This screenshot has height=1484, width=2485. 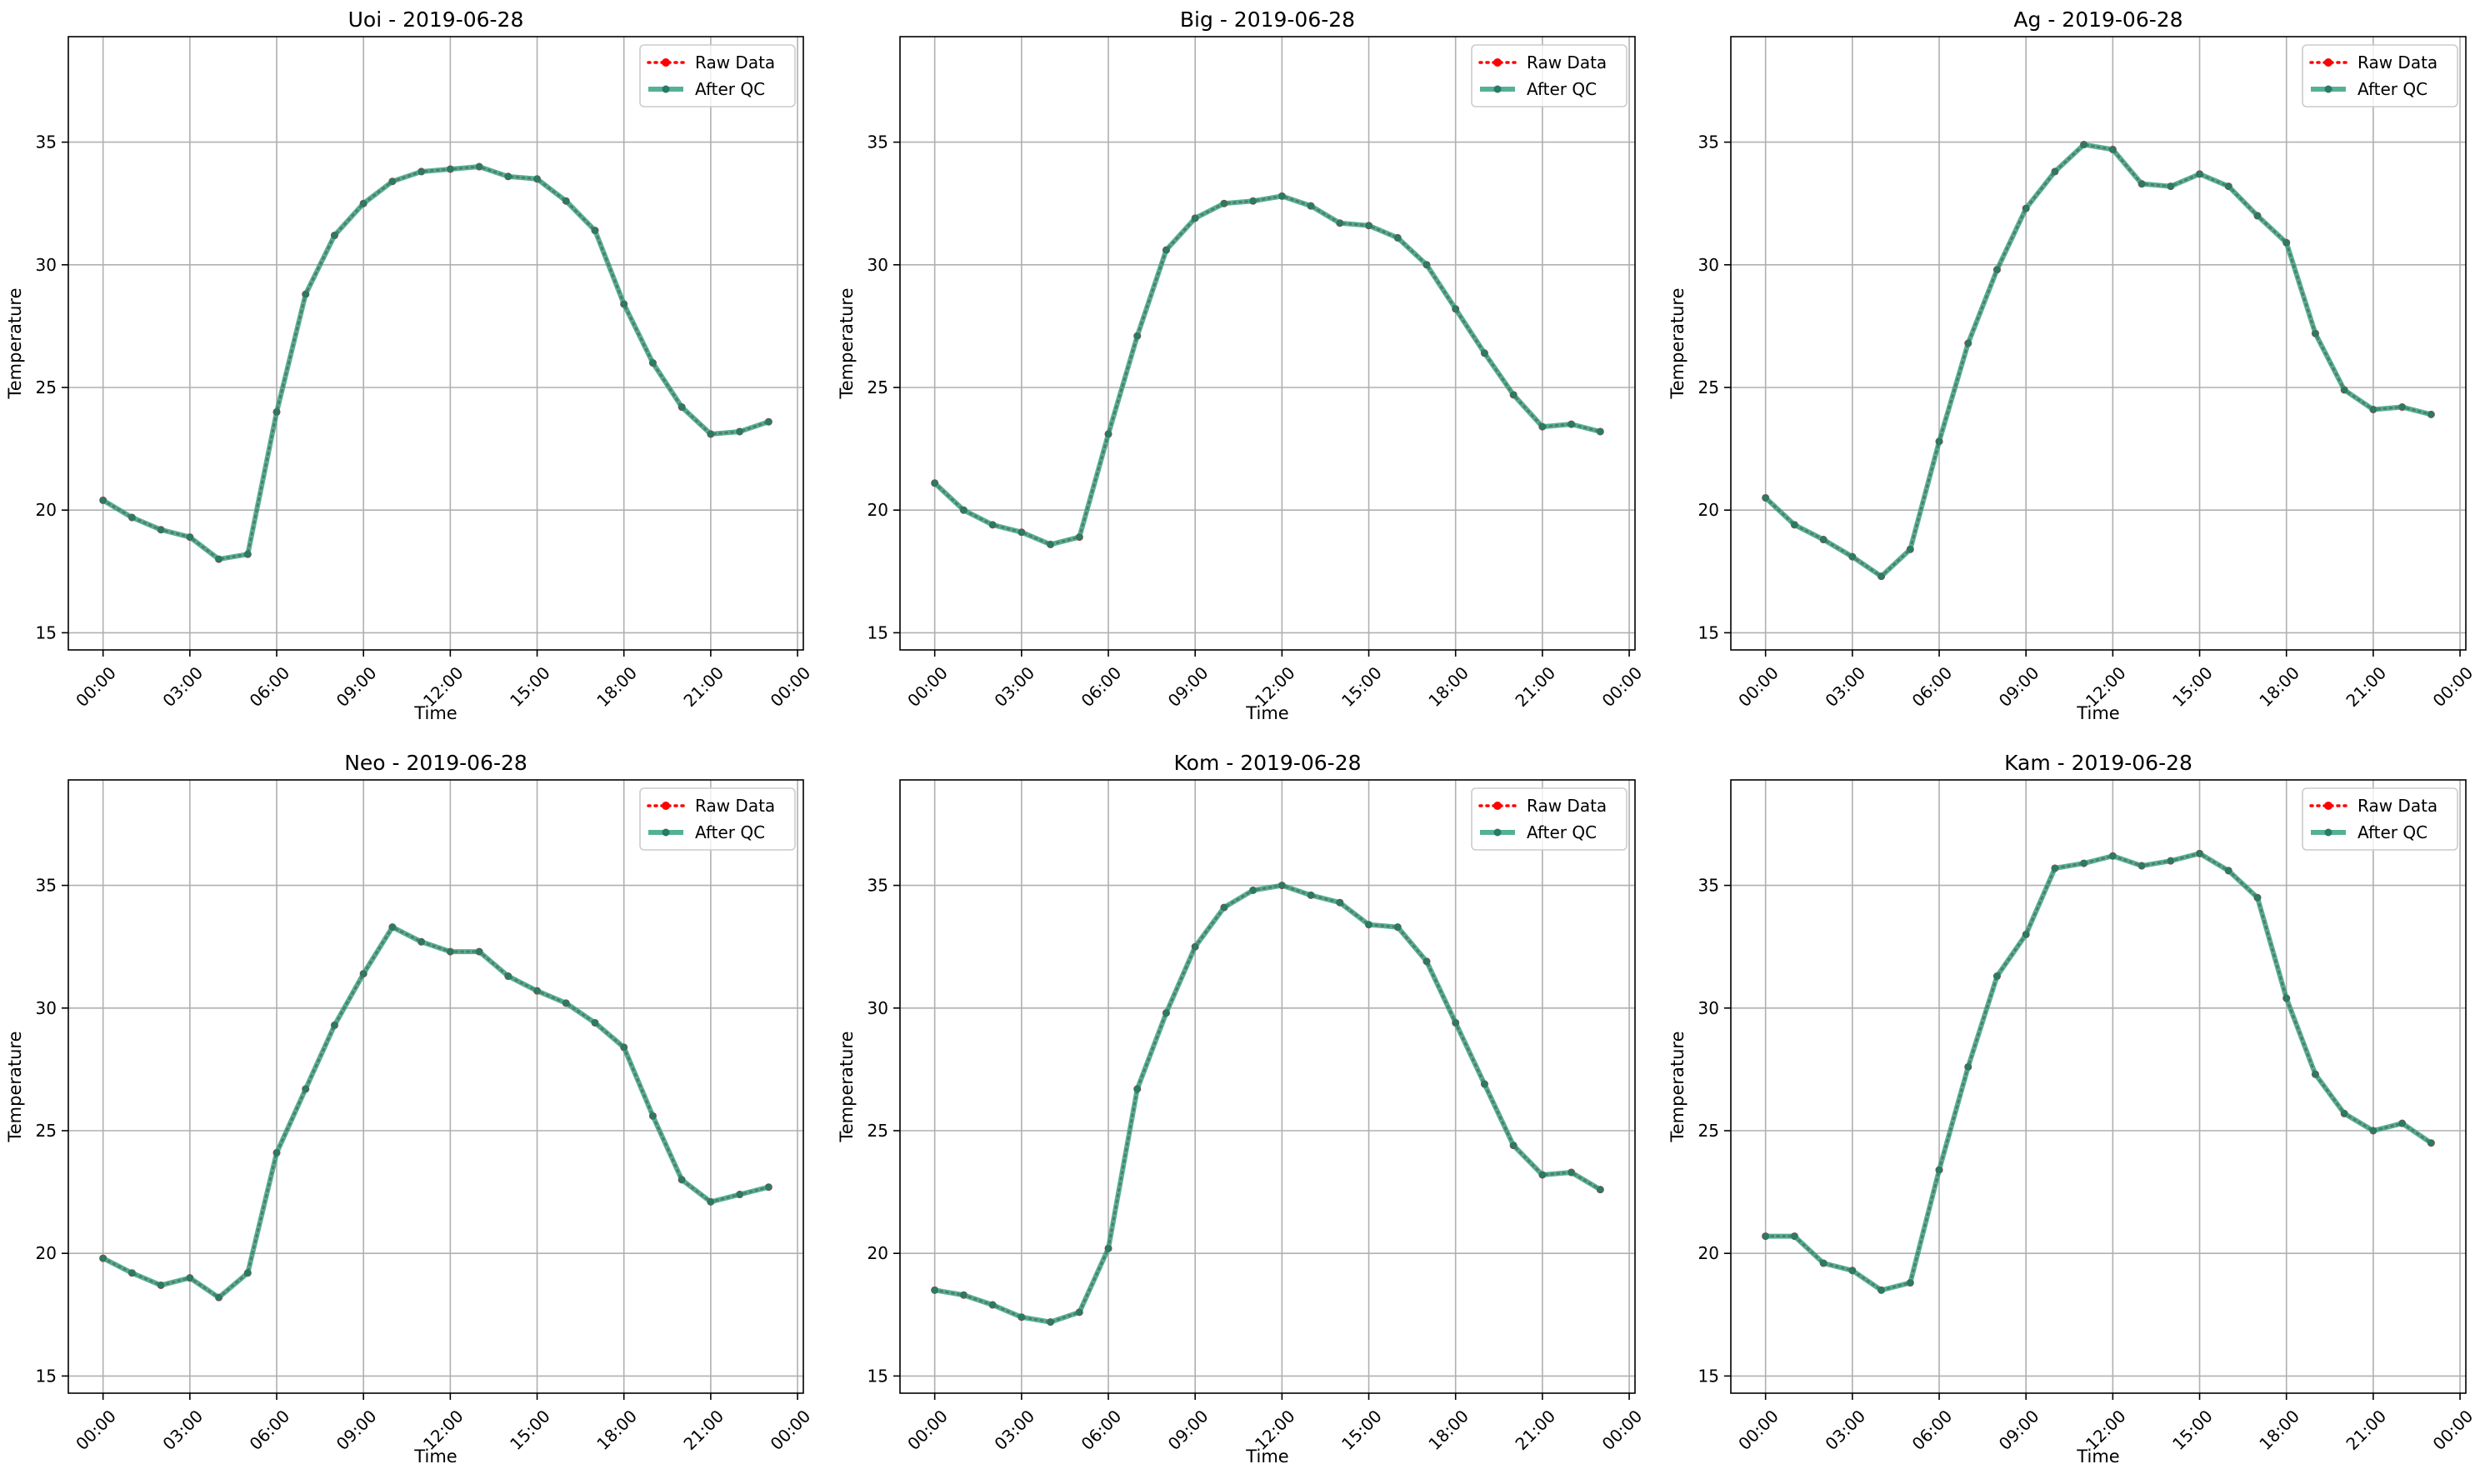 I want to click on after-qc-line, so click(x=2097, y=360).